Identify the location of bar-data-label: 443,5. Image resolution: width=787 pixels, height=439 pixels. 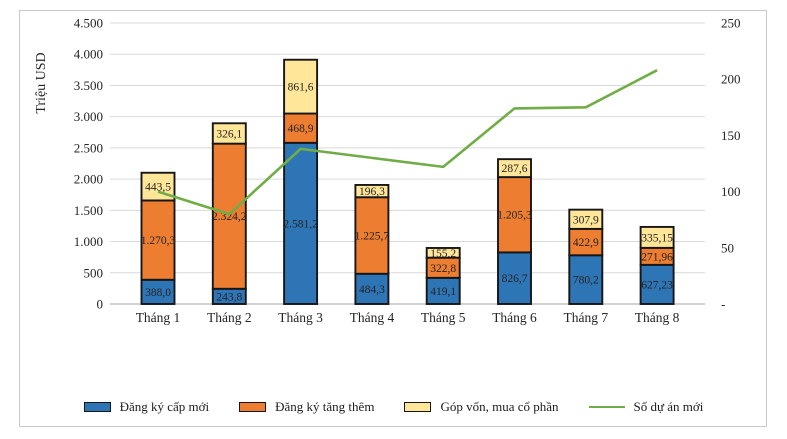
(158, 188).